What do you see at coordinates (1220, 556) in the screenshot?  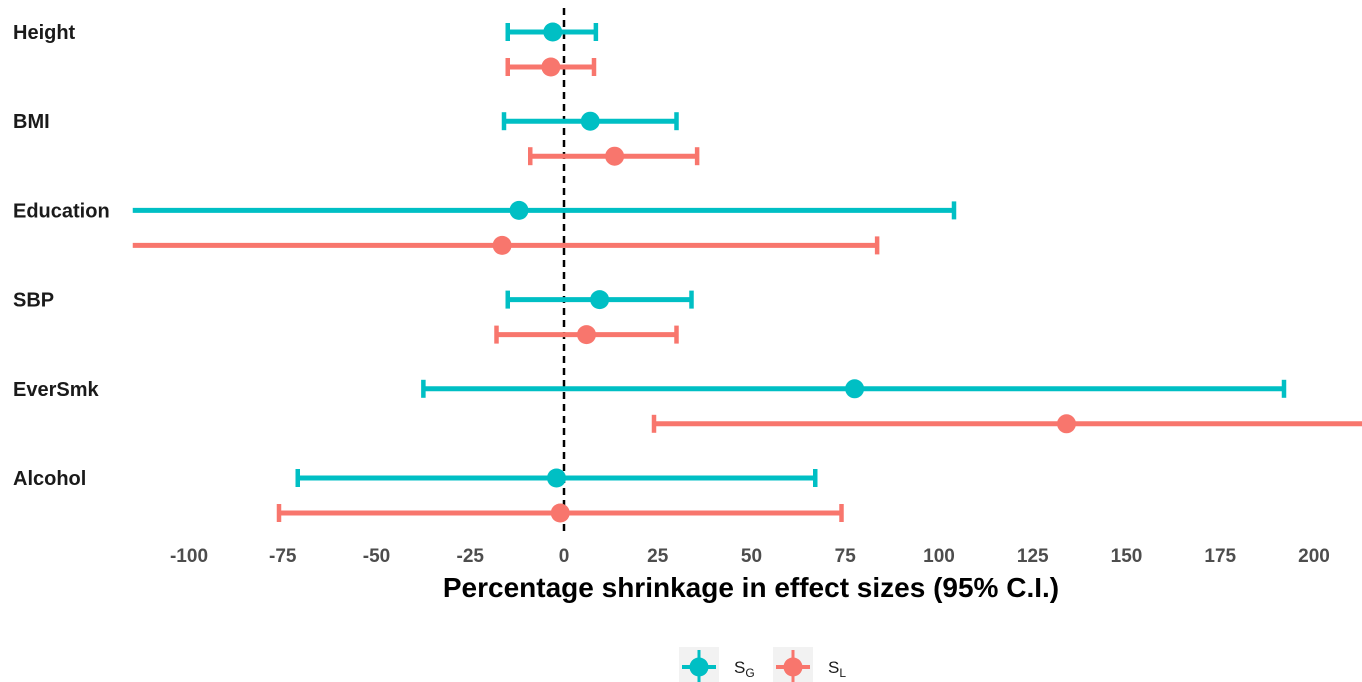 I see `x-tick-label: 175` at bounding box center [1220, 556].